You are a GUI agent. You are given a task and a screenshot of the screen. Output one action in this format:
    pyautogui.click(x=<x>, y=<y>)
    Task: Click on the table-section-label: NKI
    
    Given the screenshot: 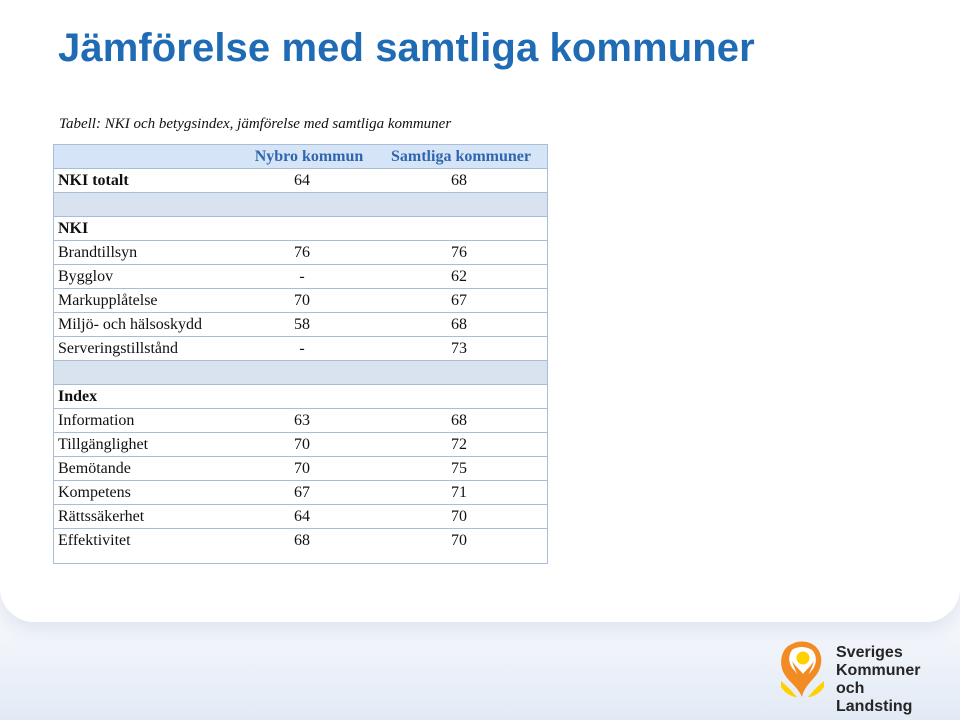 What is the action you would take?
    pyautogui.click(x=73, y=228)
    